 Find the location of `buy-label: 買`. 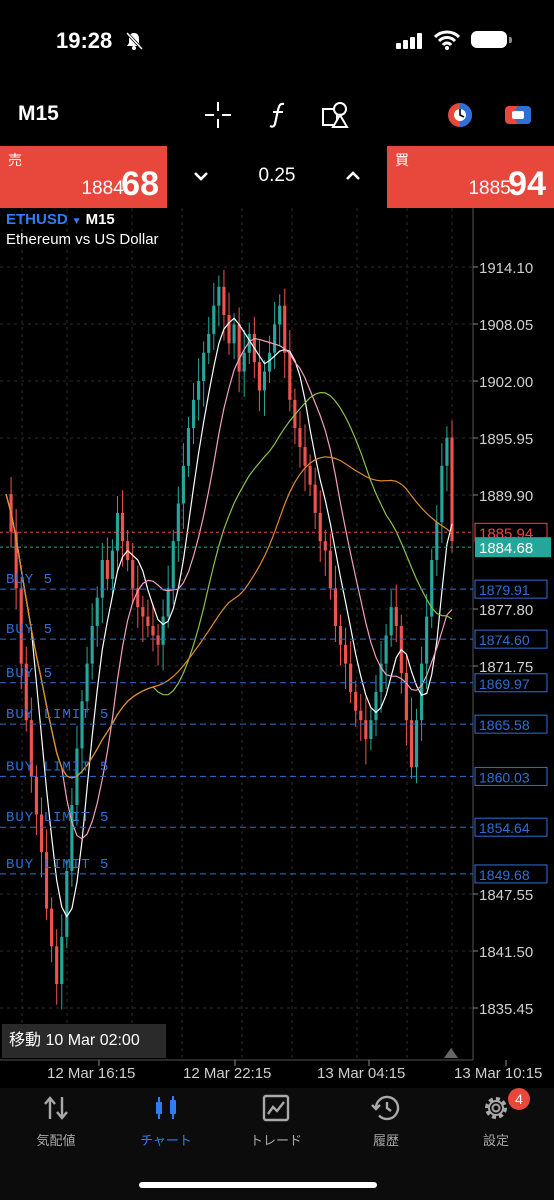

buy-label: 買 is located at coordinates (402, 160).